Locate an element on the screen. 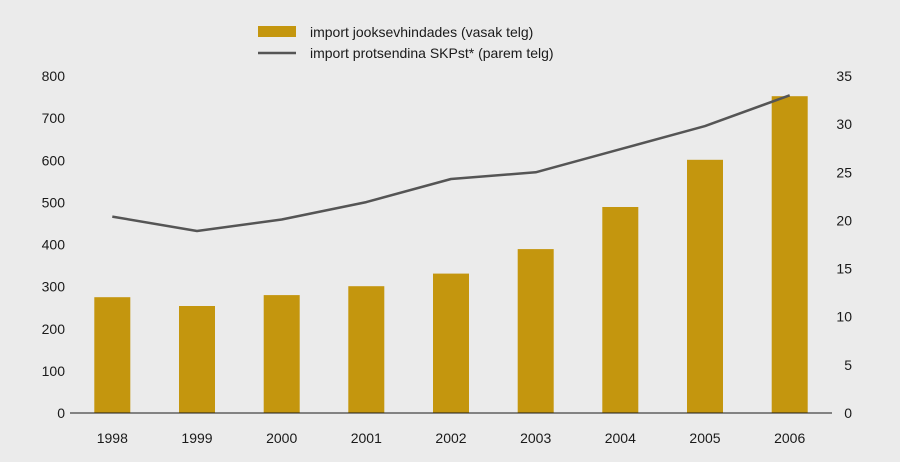  bar-2006 is located at coordinates (790, 254).